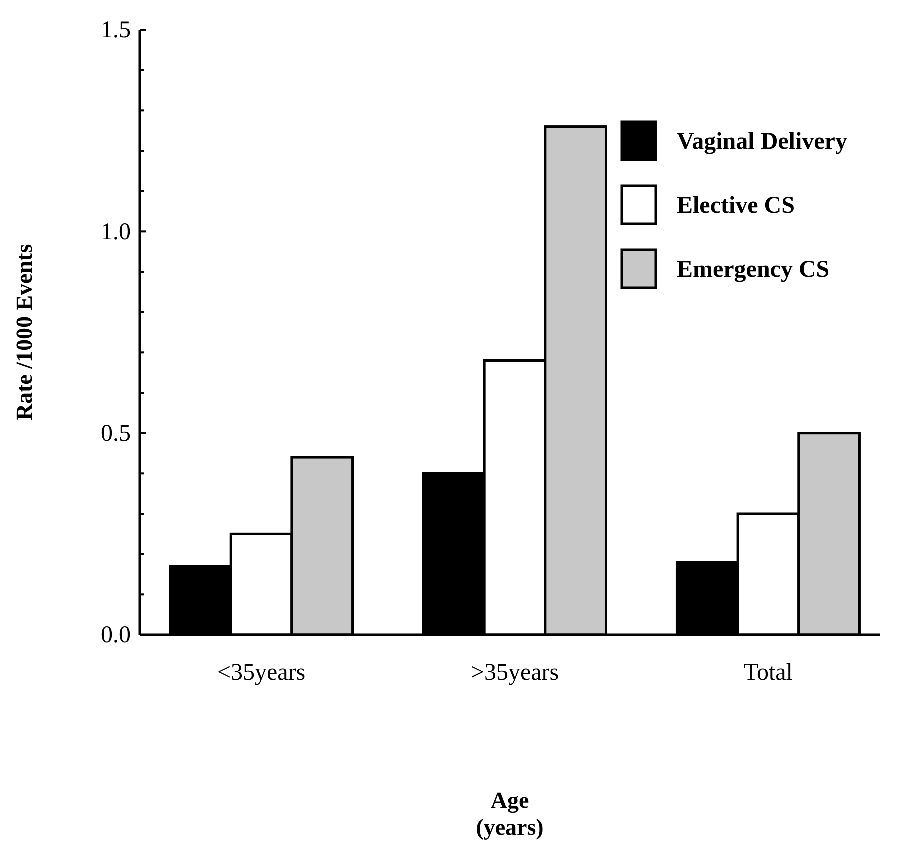  I want to click on y-tick-label: 1.0, so click(116, 232).